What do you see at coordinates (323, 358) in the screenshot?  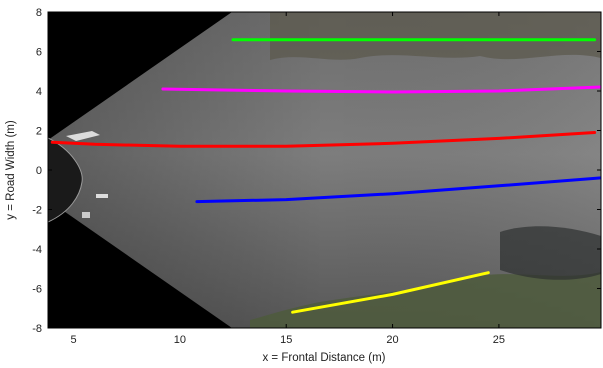 I see `x-axis-label: x = Frontal Distance (m)` at bounding box center [323, 358].